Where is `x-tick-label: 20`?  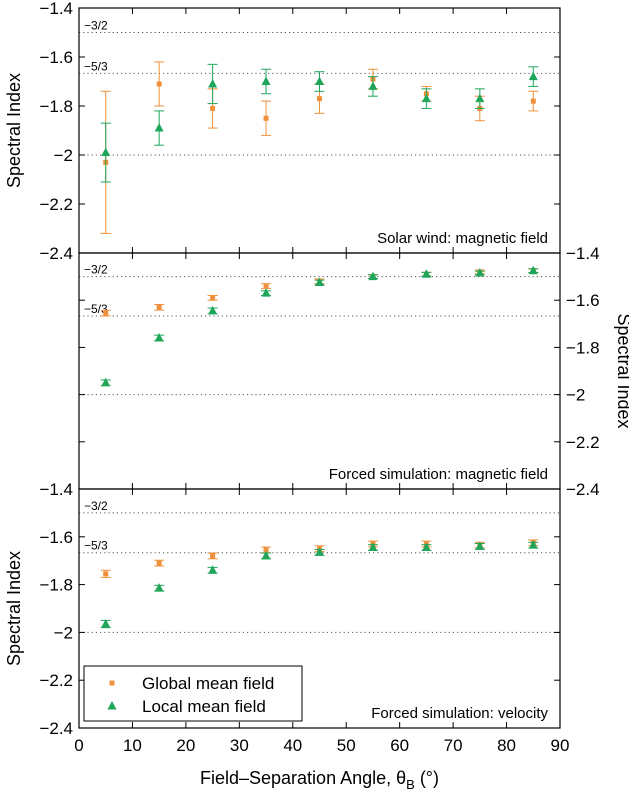 x-tick-label: 20 is located at coordinates (185, 745).